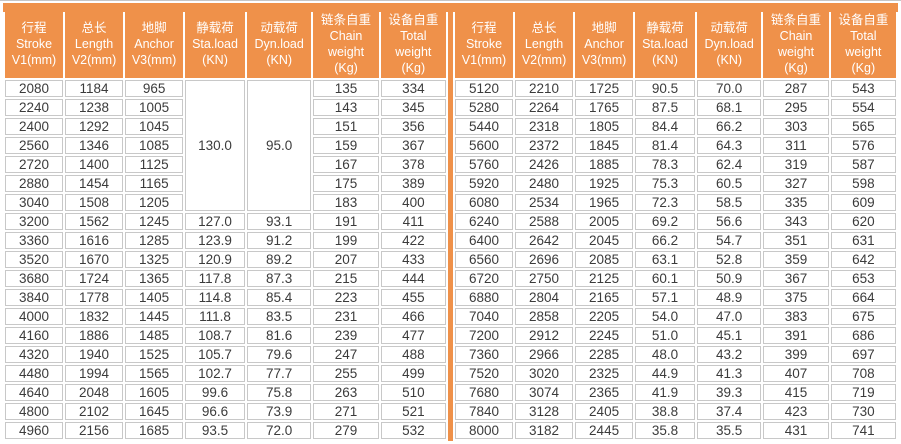 Image resolution: width=901 pixels, height=444 pixels. What do you see at coordinates (863, 259) in the screenshot?
I see `table-cell: 642` at bounding box center [863, 259].